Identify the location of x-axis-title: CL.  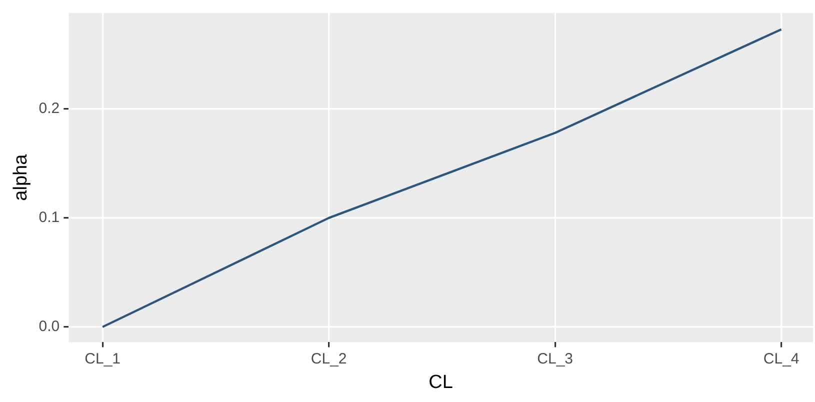
(440, 382).